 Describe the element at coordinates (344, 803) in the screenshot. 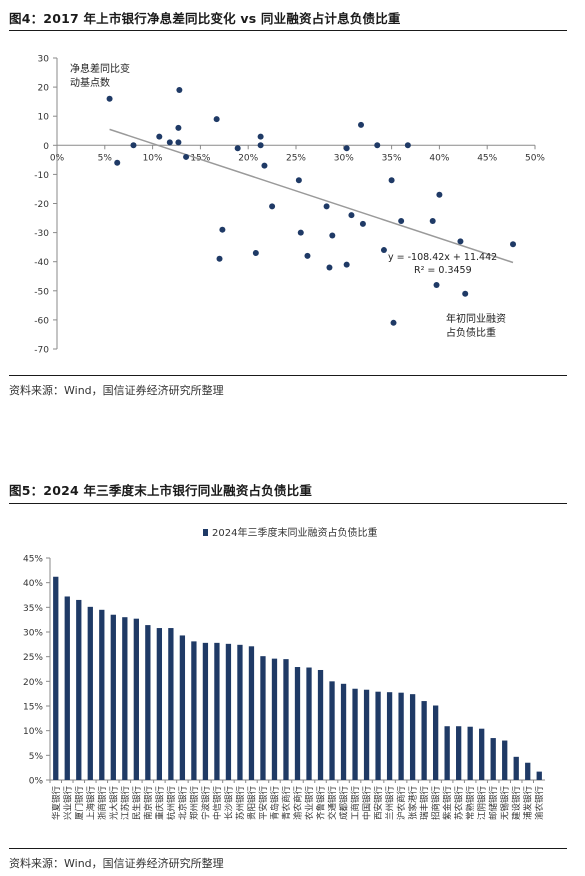

I see `x-tick-label: 成都银行` at that location.